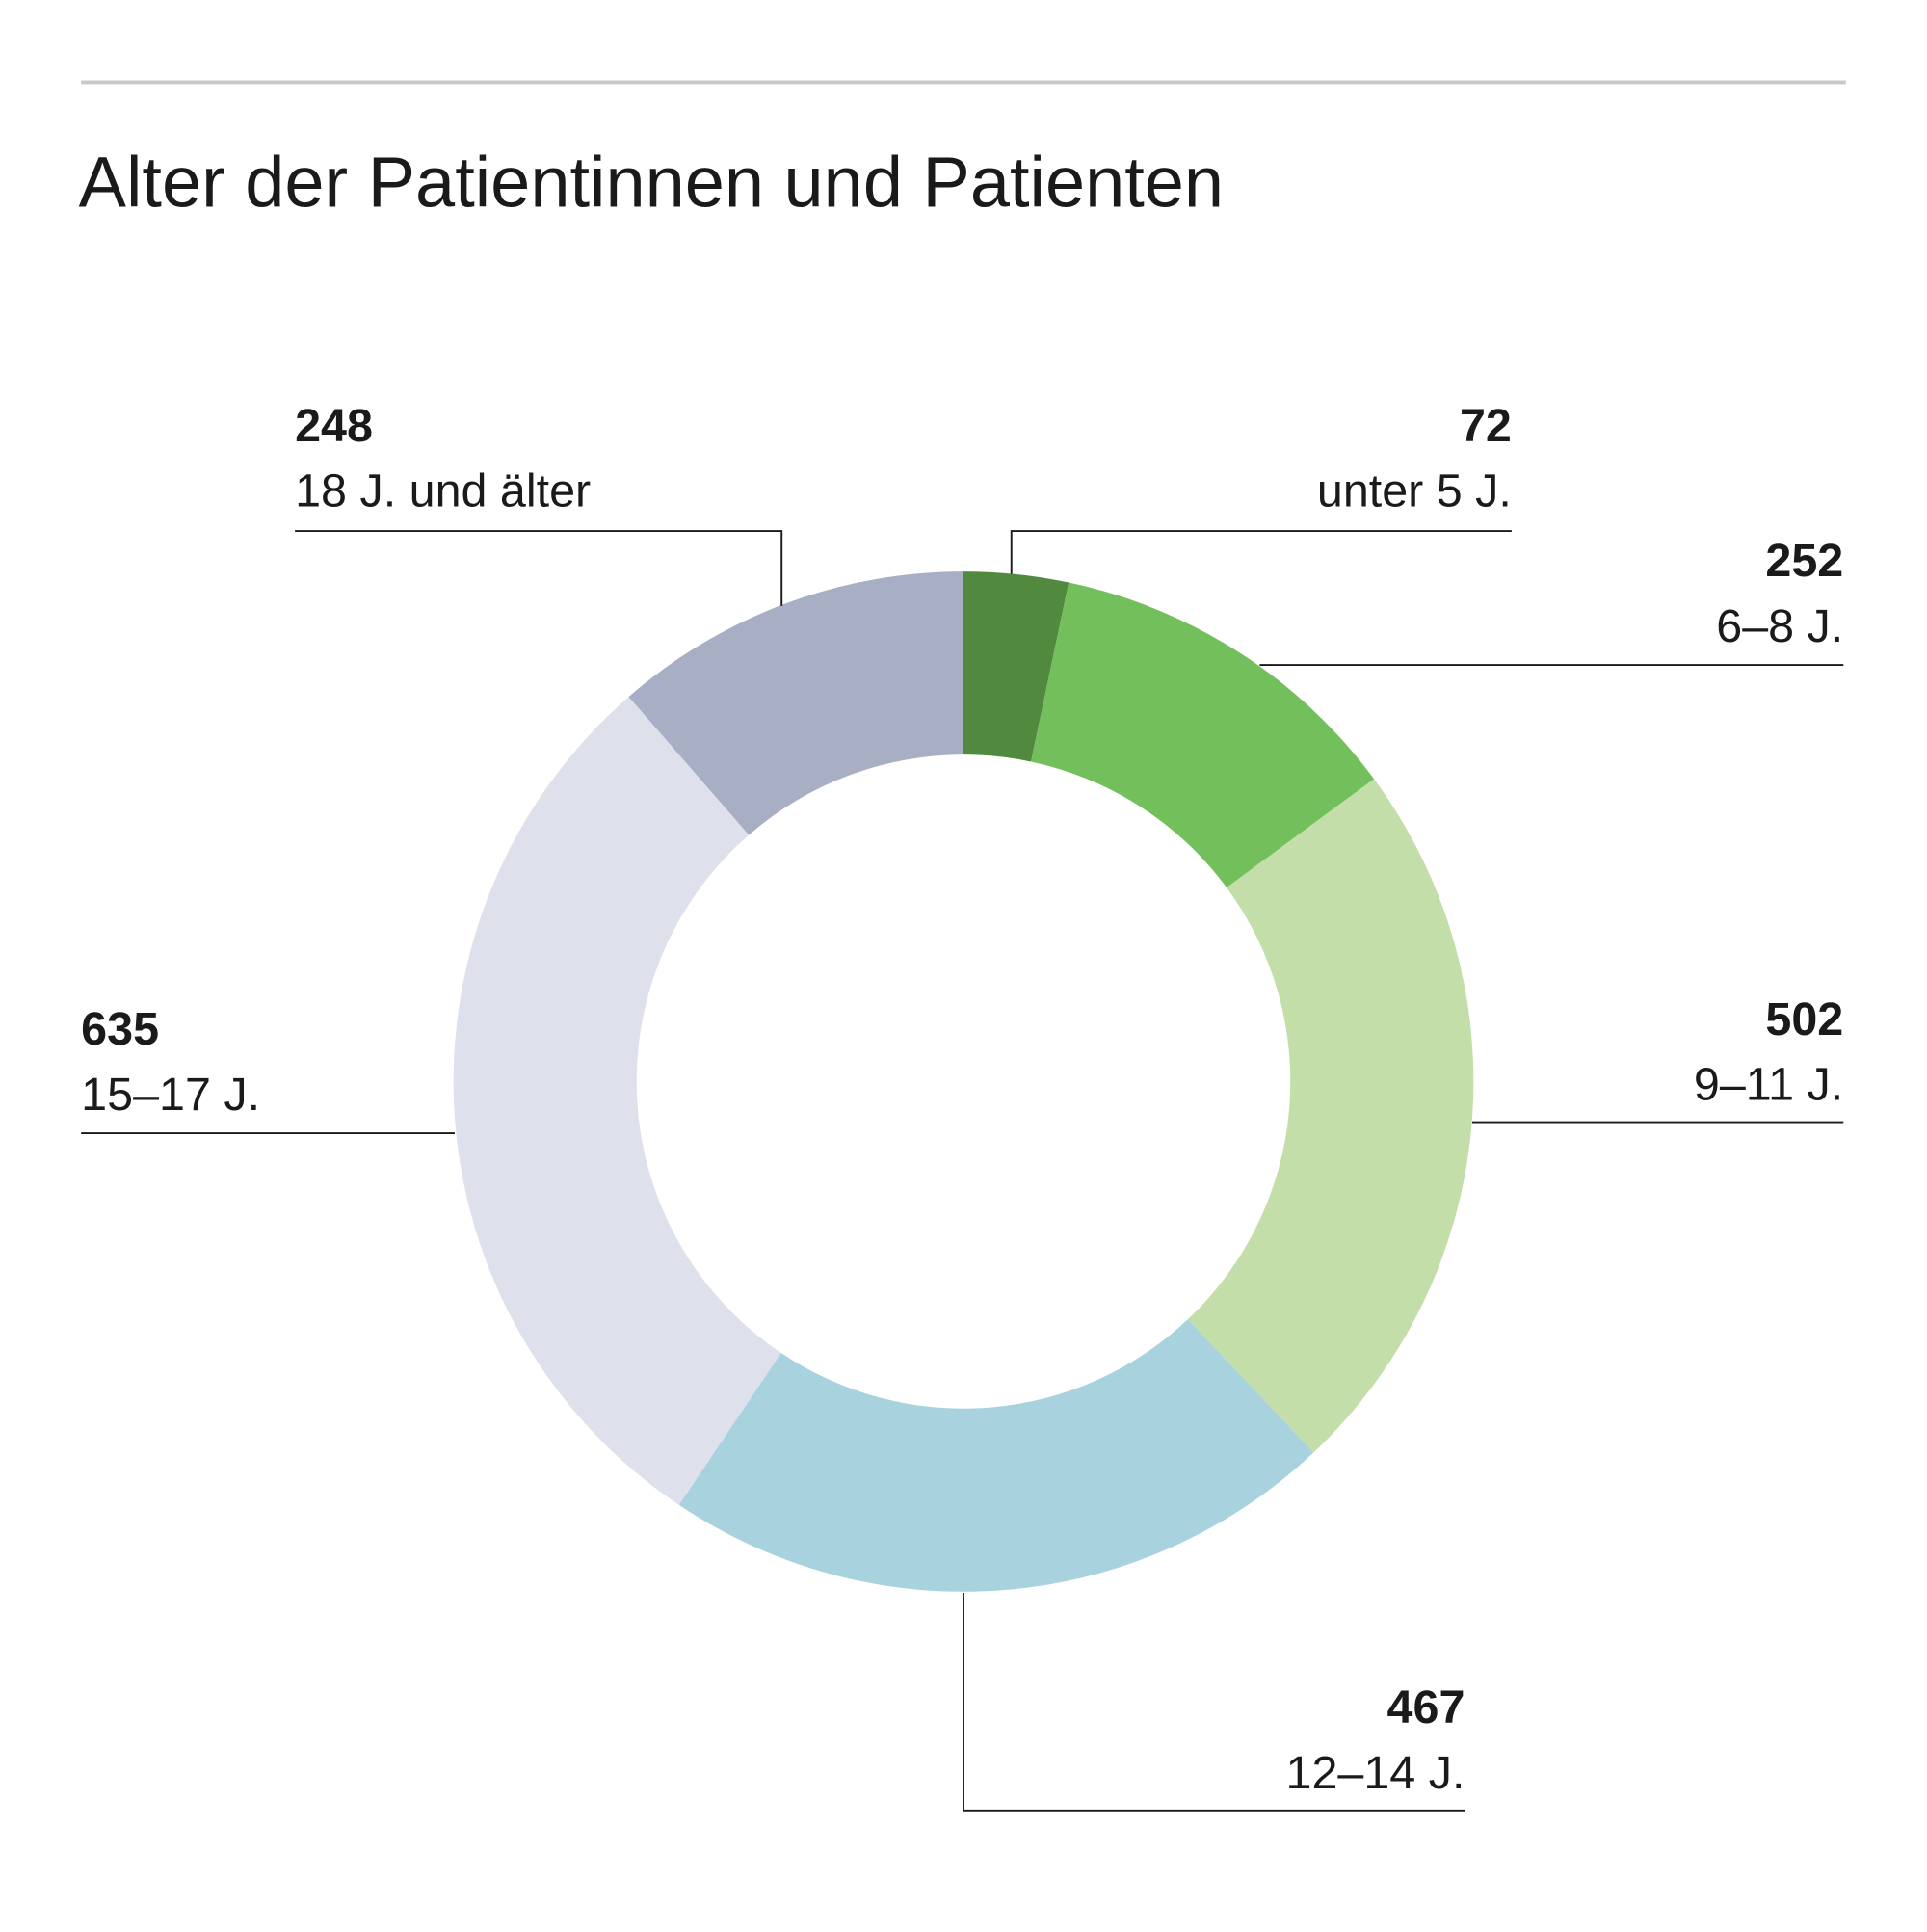  What do you see at coordinates (1414, 491) in the screenshot?
I see `category-label: unter 5 J.` at bounding box center [1414, 491].